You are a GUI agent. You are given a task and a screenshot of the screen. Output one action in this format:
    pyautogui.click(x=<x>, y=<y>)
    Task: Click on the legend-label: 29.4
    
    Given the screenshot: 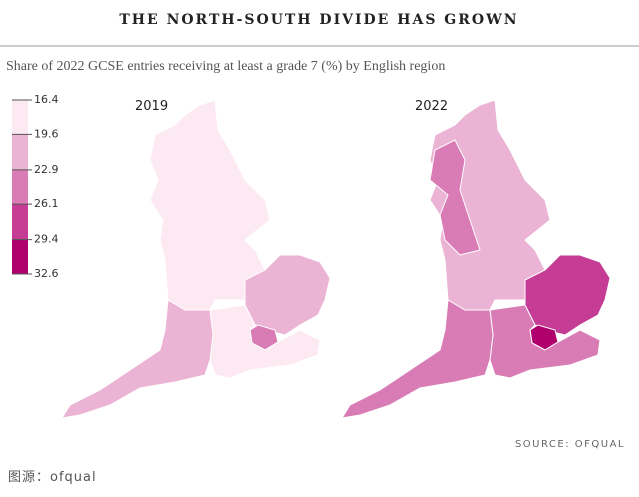 What is the action you would take?
    pyautogui.click(x=46, y=239)
    